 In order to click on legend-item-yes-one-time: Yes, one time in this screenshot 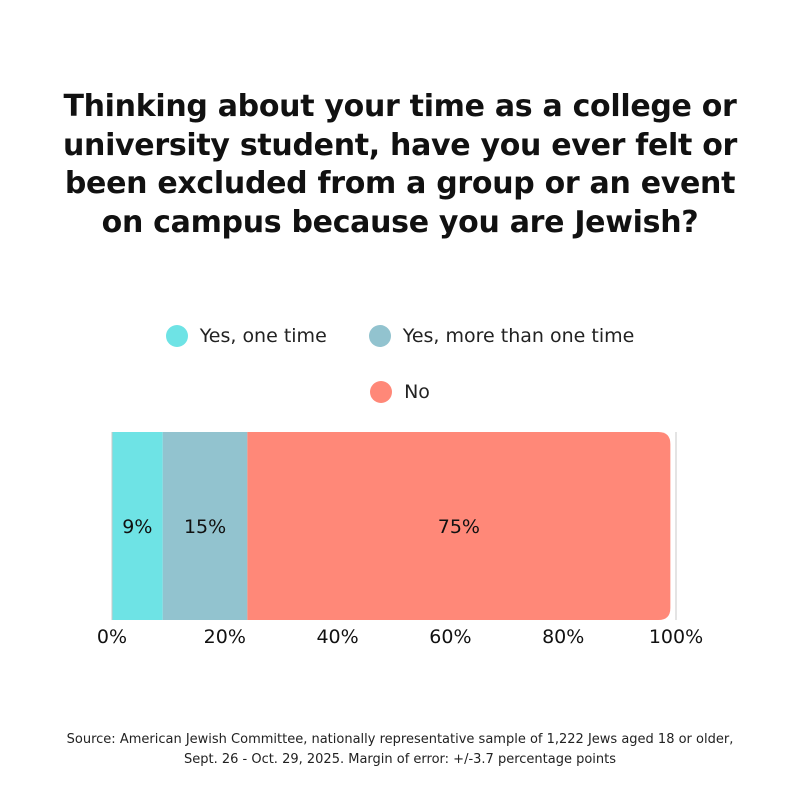, I will do `click(246, 336)`.